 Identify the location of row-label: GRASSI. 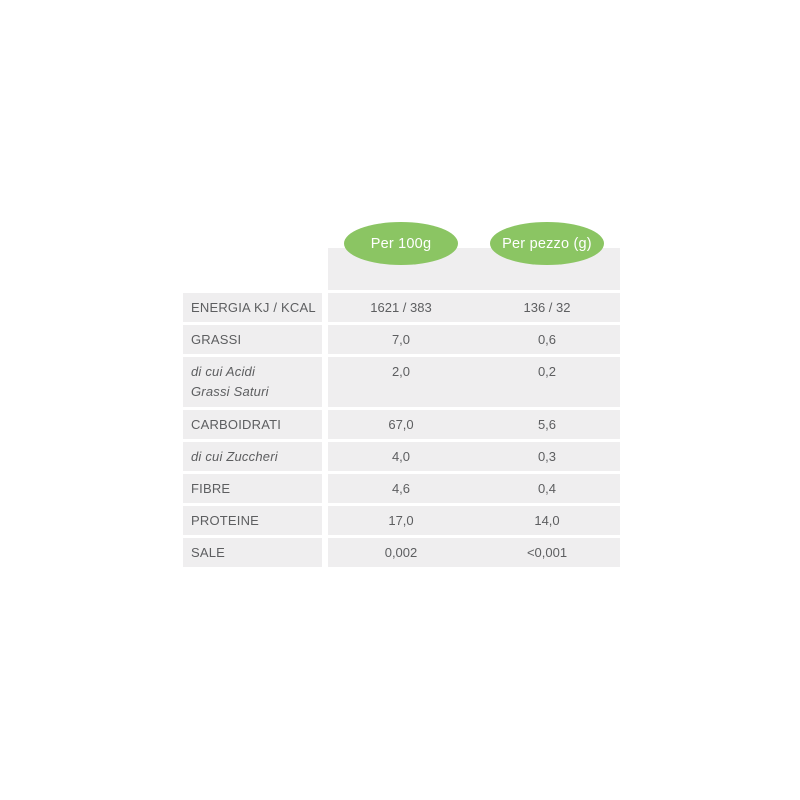
(252, 340).